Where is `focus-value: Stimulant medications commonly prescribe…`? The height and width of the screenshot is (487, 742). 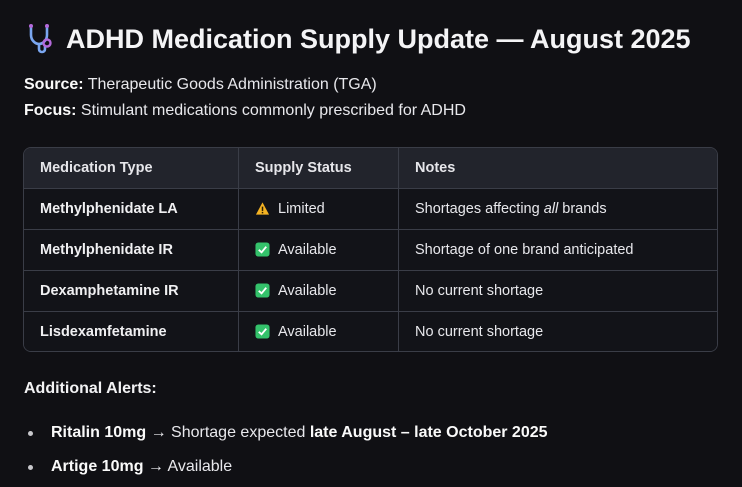
focus-value: Stimulant medications commonly prescribe… is located at coordinates (273, 110).